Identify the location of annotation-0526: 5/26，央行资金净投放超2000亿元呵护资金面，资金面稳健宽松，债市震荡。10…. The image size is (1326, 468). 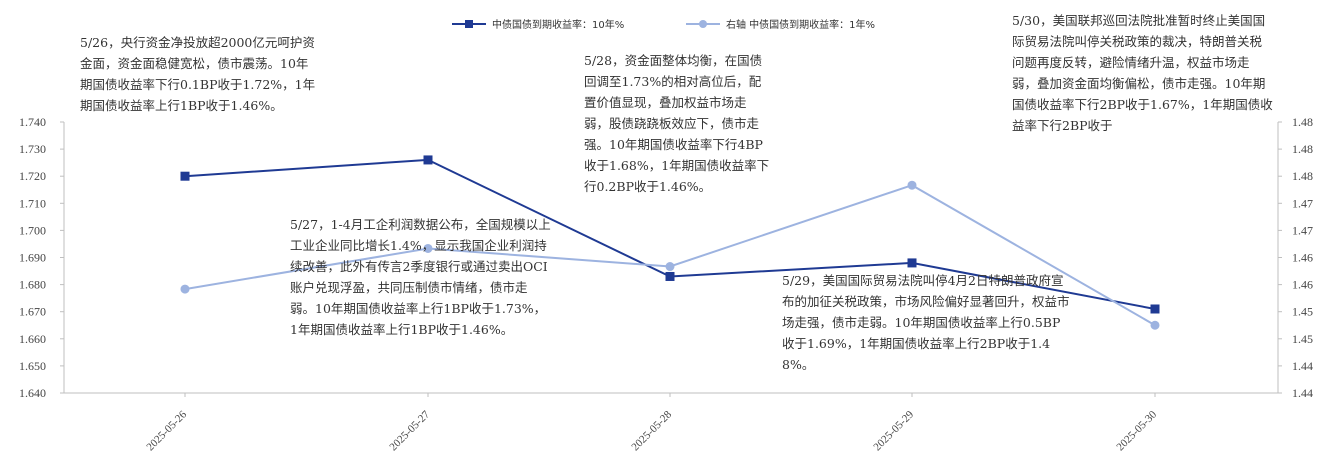
(198, 74).